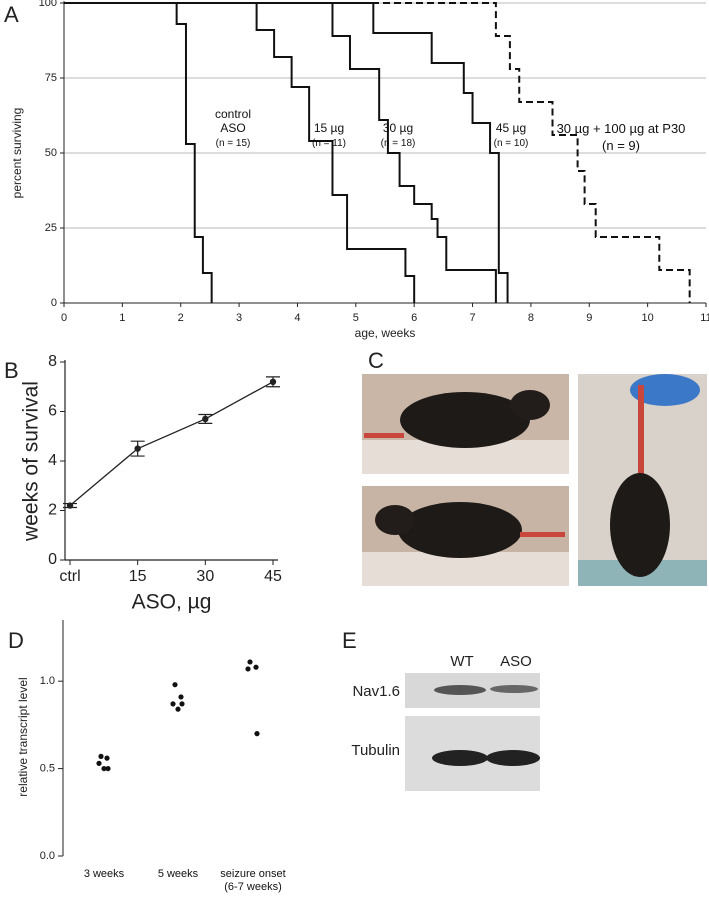 This screenshot has width=709, height=899. I want to click on y-axis-label: percent surviving, so click(17, 153).